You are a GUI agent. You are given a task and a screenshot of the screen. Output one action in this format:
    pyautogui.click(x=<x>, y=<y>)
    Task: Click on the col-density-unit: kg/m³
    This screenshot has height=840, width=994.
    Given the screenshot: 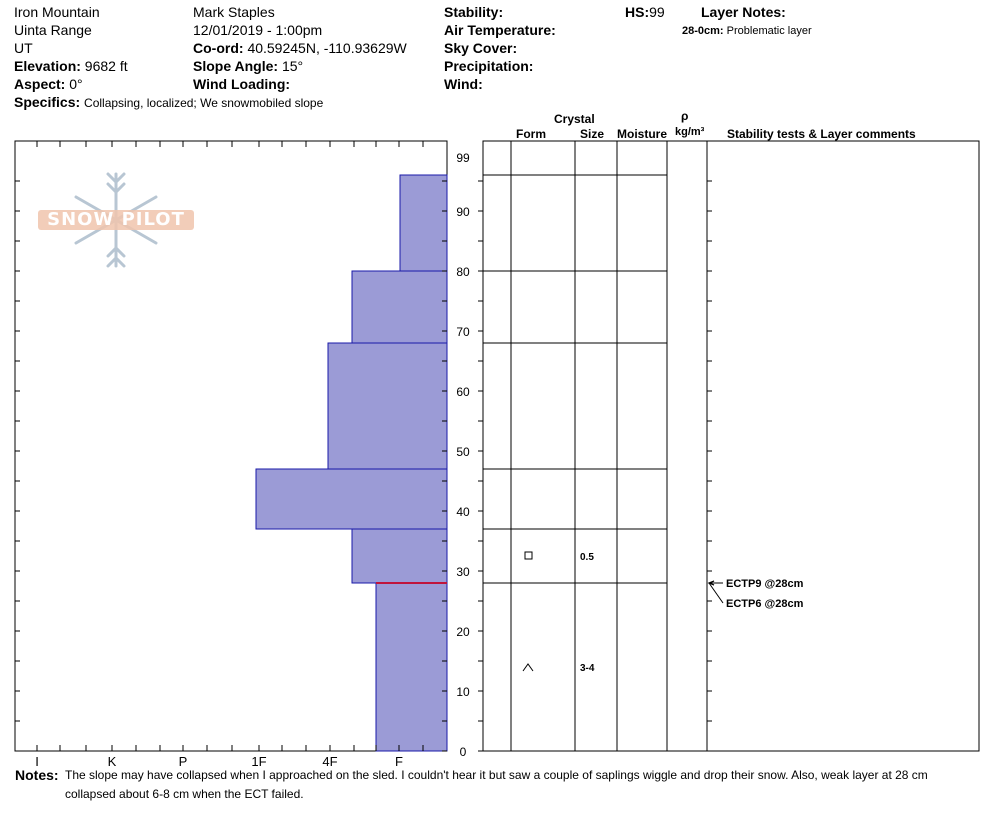 What is the action you would take?
    pyautogui.click(x=690, y=132)
    